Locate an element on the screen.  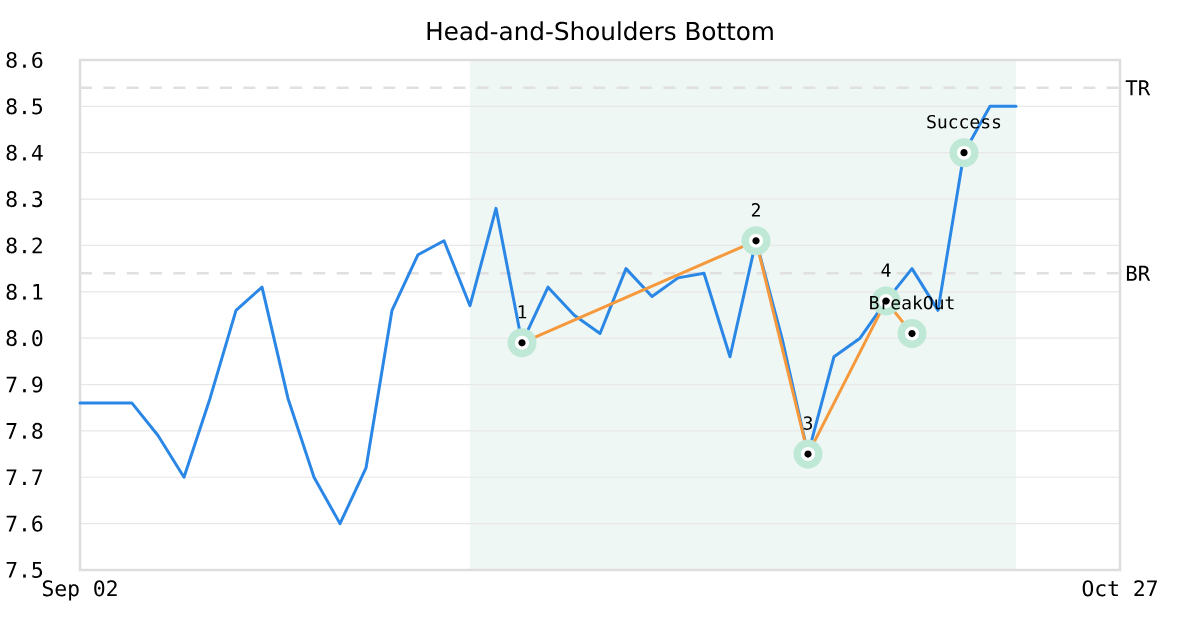
y-tick-label: 7.5 is located at coordinates (24, 570).